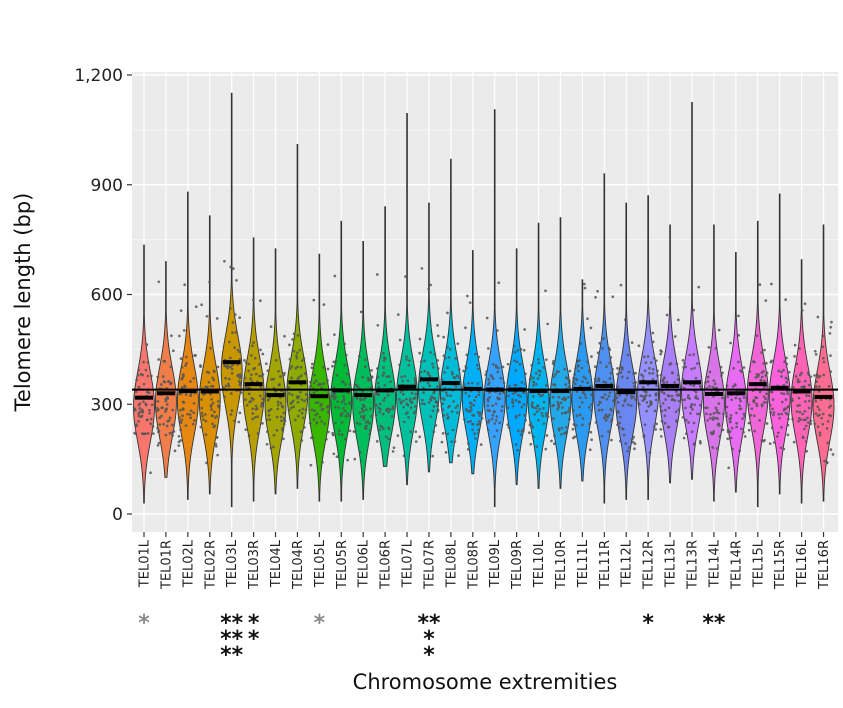  I want to click on x-tick-label: TEL16R, so click(824, 565).